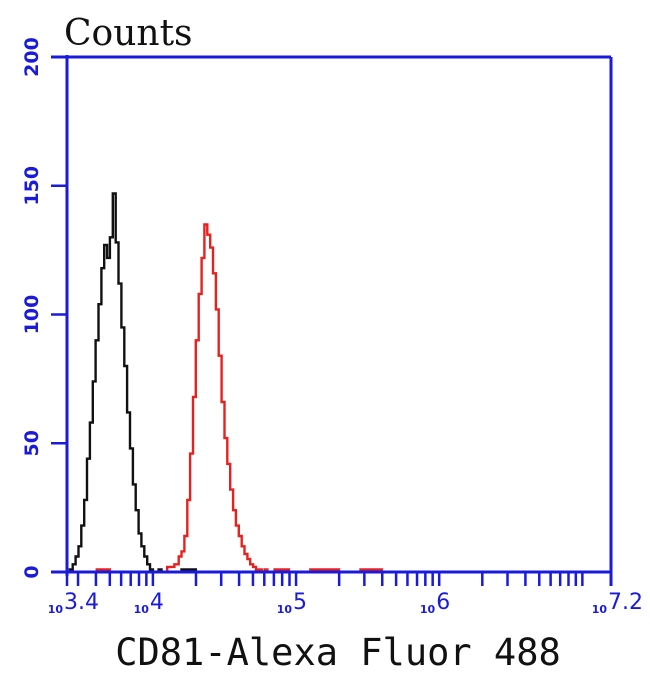 Image resolution: width=650 pixels, height=679 pixels. What do you see at coordinates (443, 602) in the screenshot?
I see `x-tick-label-exponent: 6` at bounding box center [443, 602].